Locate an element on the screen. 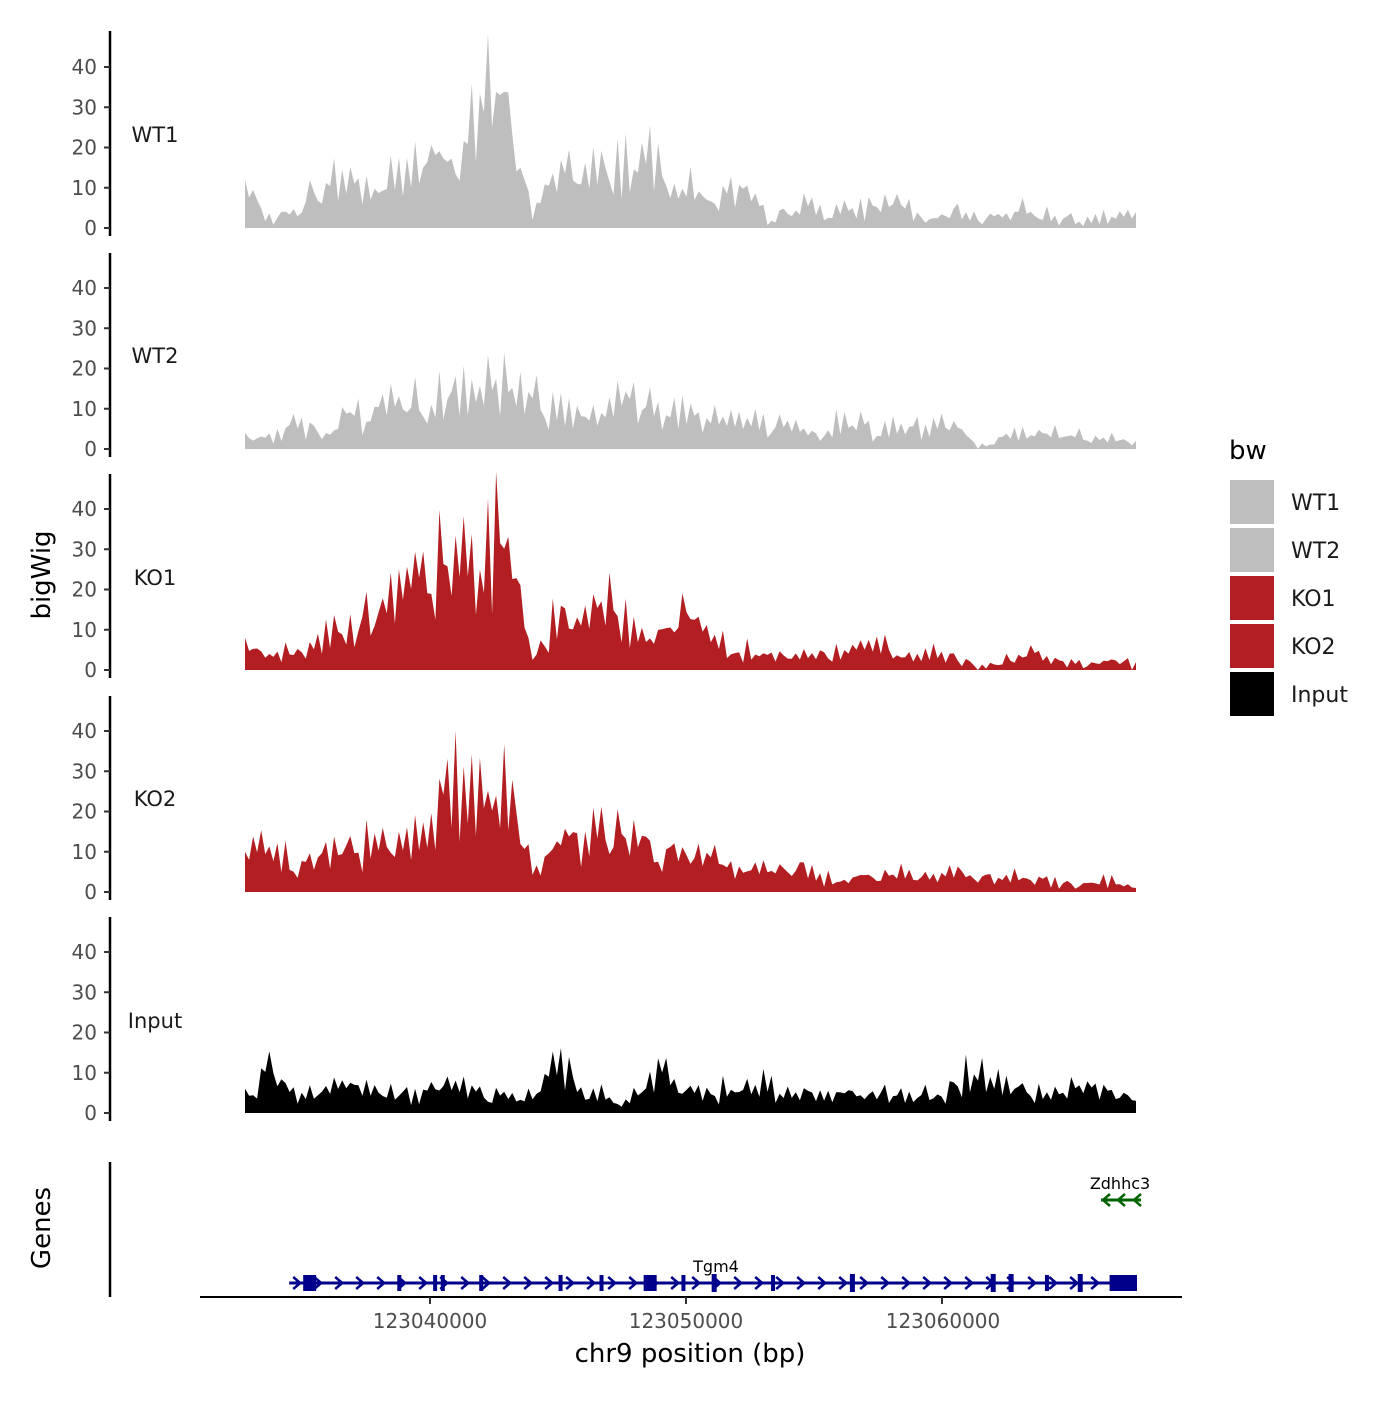 This screenshot has height=1405, width=1400. x-tick-label-2: 123050000 is located at coordinates (686, 1321).